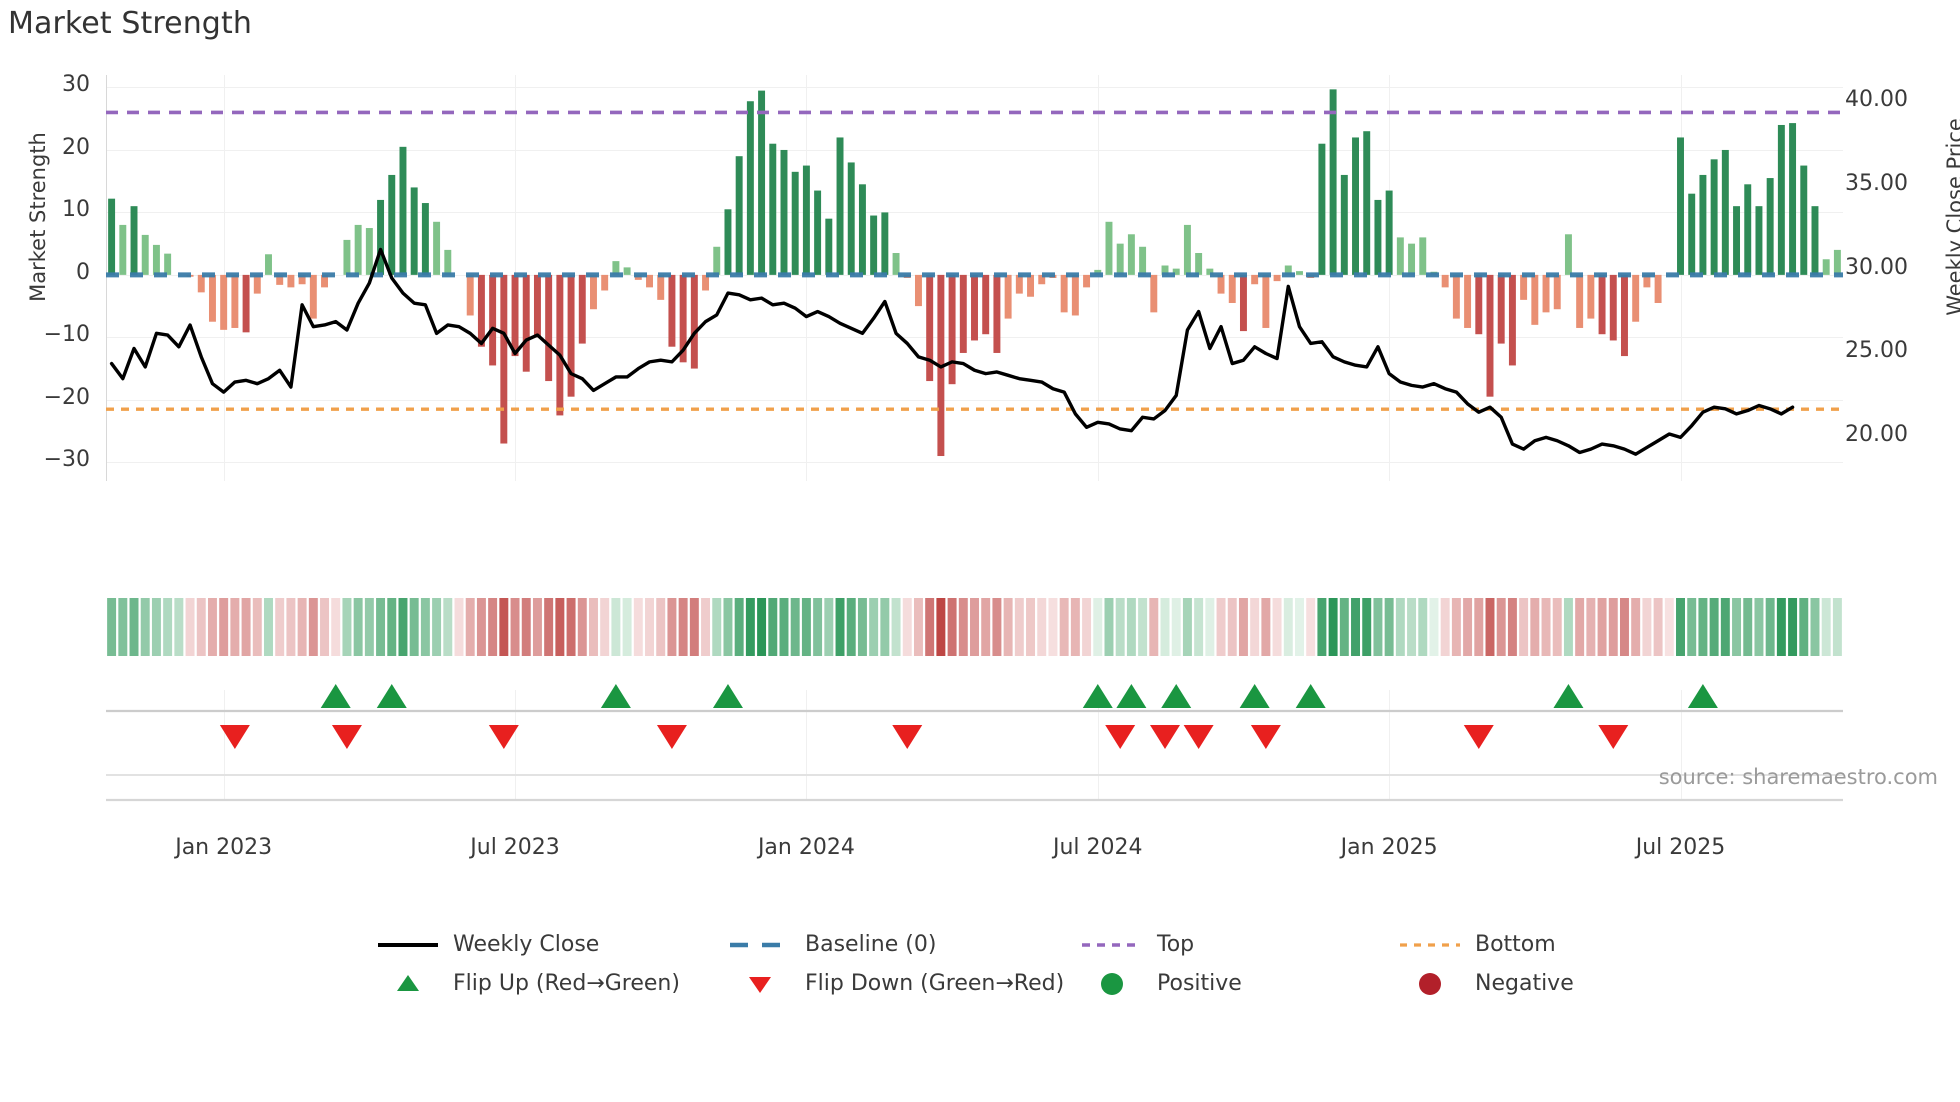 The width and height of the screenshot is (1960, 1102). I want to click on legend-item: Weekly Close, so click(551, 944).